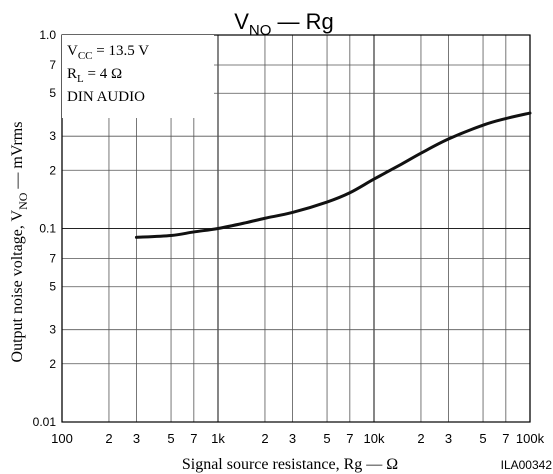  I want to click on conditions-box-bg, so click(138, 76).